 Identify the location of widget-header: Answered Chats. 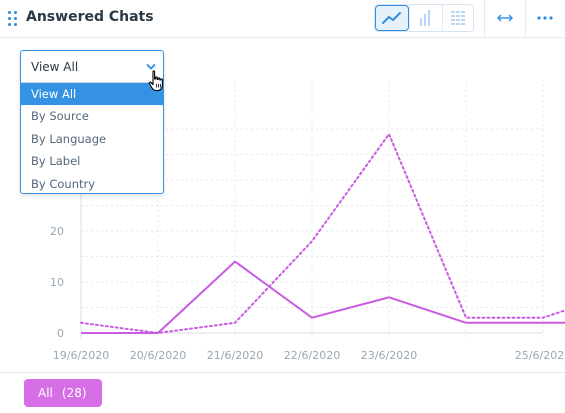
(282, 19).